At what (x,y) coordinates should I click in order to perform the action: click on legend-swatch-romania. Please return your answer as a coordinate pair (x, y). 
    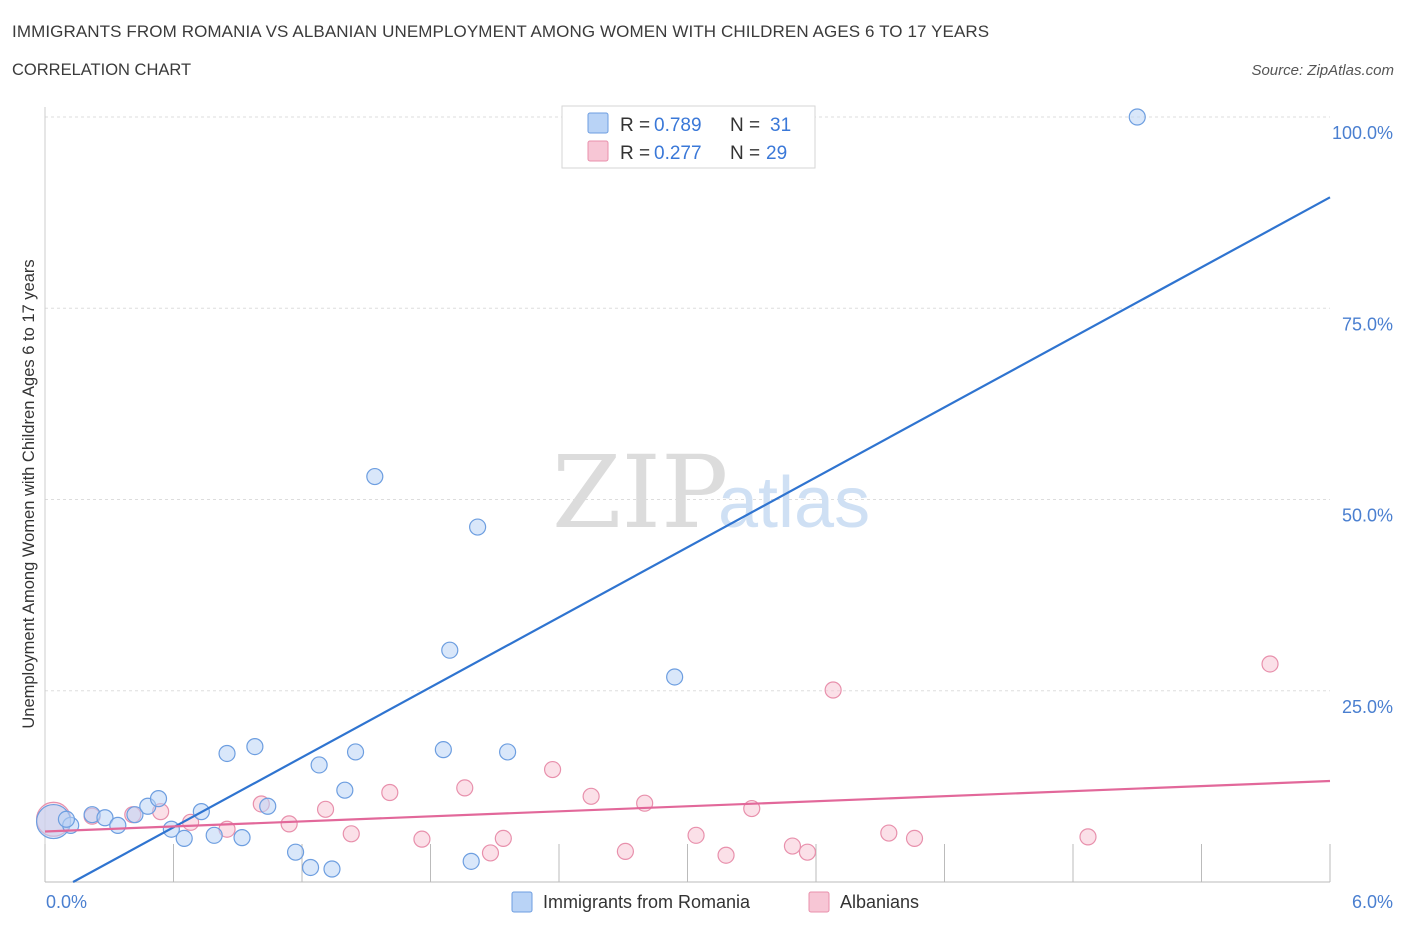
    Looking at the image, I should click on (598, 123).